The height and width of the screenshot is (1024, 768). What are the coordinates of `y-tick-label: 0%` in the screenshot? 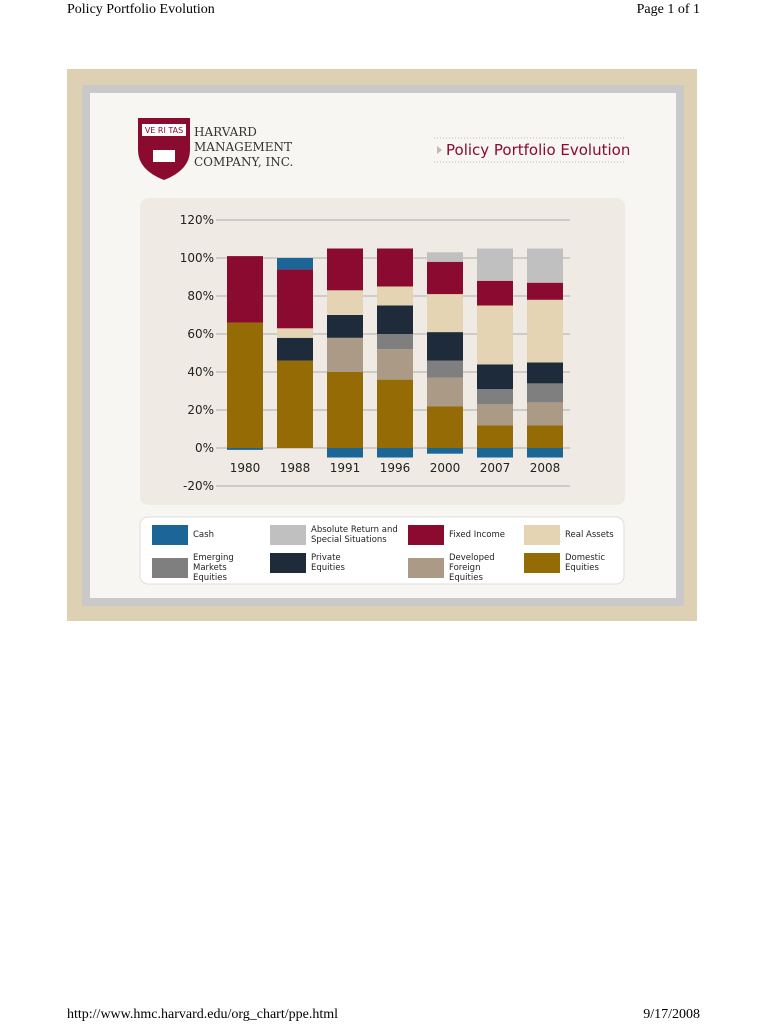 It's located at (204, 448).